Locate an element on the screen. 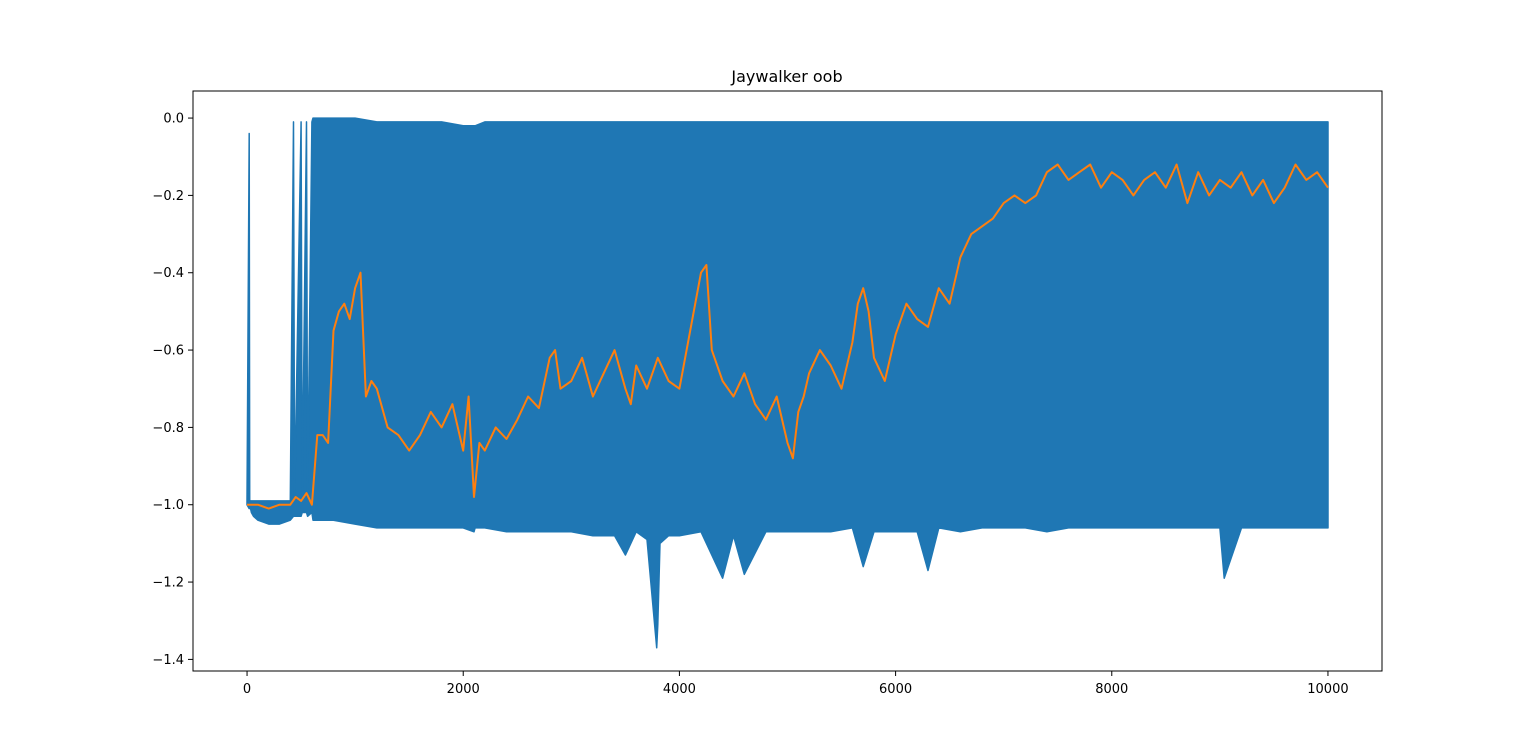  x-tick-label: 6000 is located at coordinates (895, 689).